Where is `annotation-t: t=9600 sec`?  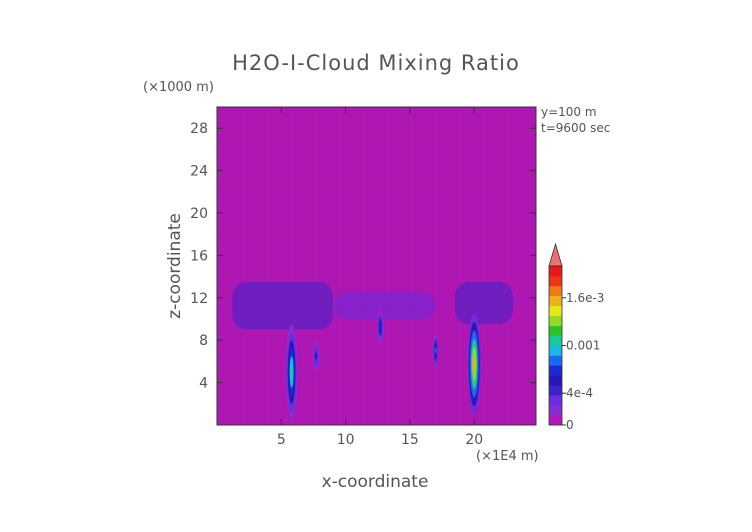
annotation-t: t=9600 sec is located at coordinates (575, 128).